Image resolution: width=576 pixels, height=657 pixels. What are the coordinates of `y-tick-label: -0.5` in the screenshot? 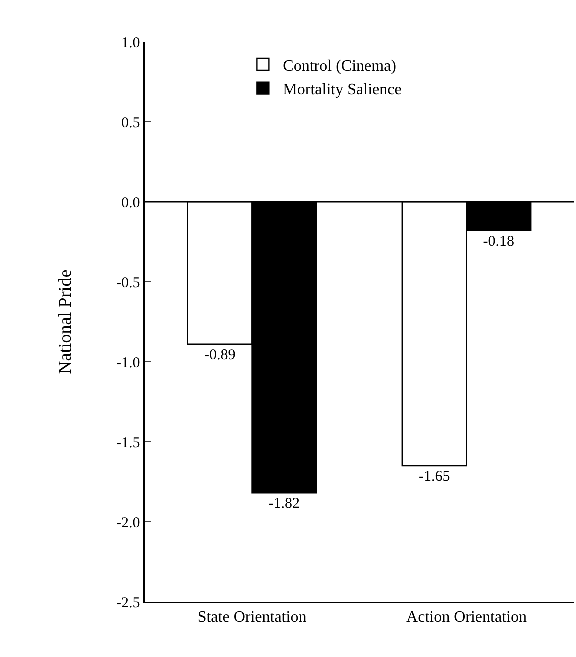 It's located at (128, 283).